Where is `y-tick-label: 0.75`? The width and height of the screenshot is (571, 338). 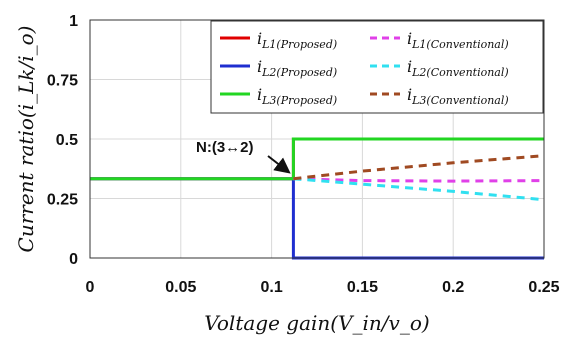
y-tick-label: 0.75 is located at coordinates (62, 81).